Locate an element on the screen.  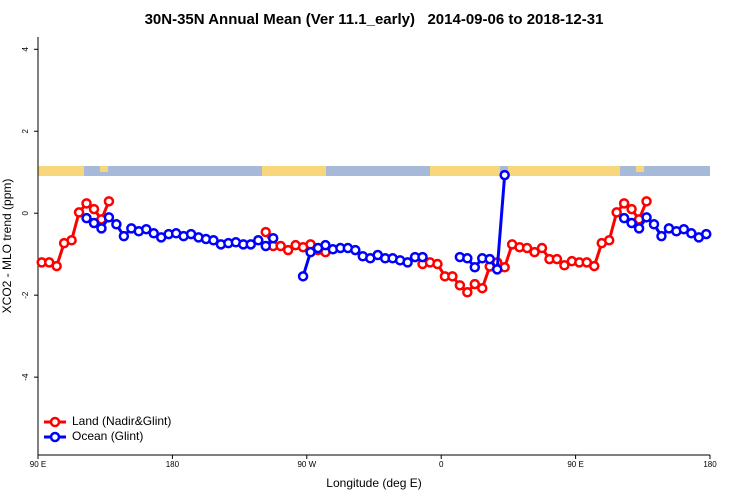
y-tick-label: 4 is located at coordinates (25, 49).